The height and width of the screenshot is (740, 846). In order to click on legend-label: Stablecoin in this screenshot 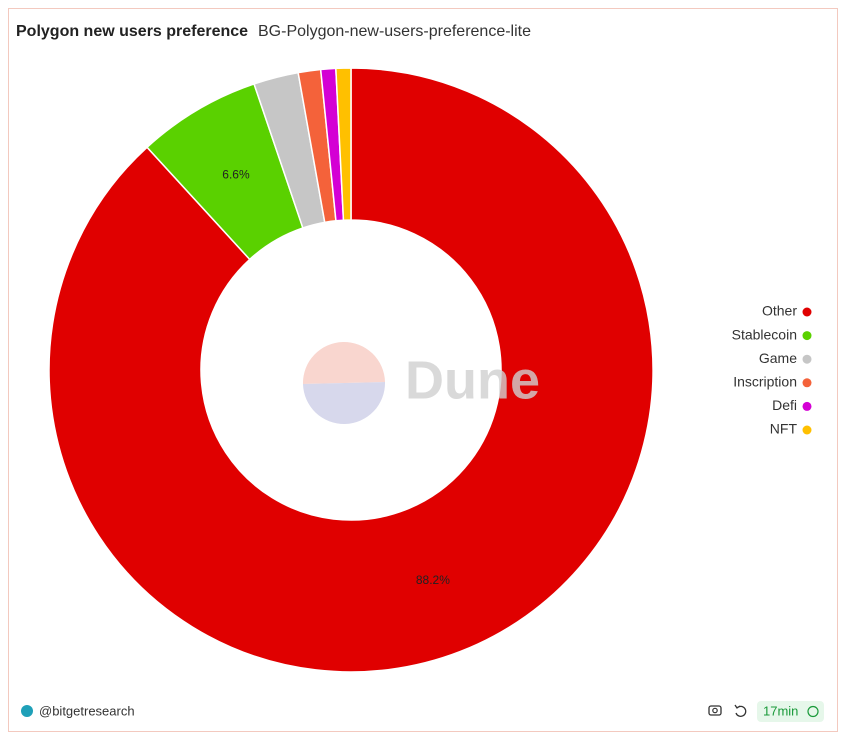, I will do `click(764, 334)`.